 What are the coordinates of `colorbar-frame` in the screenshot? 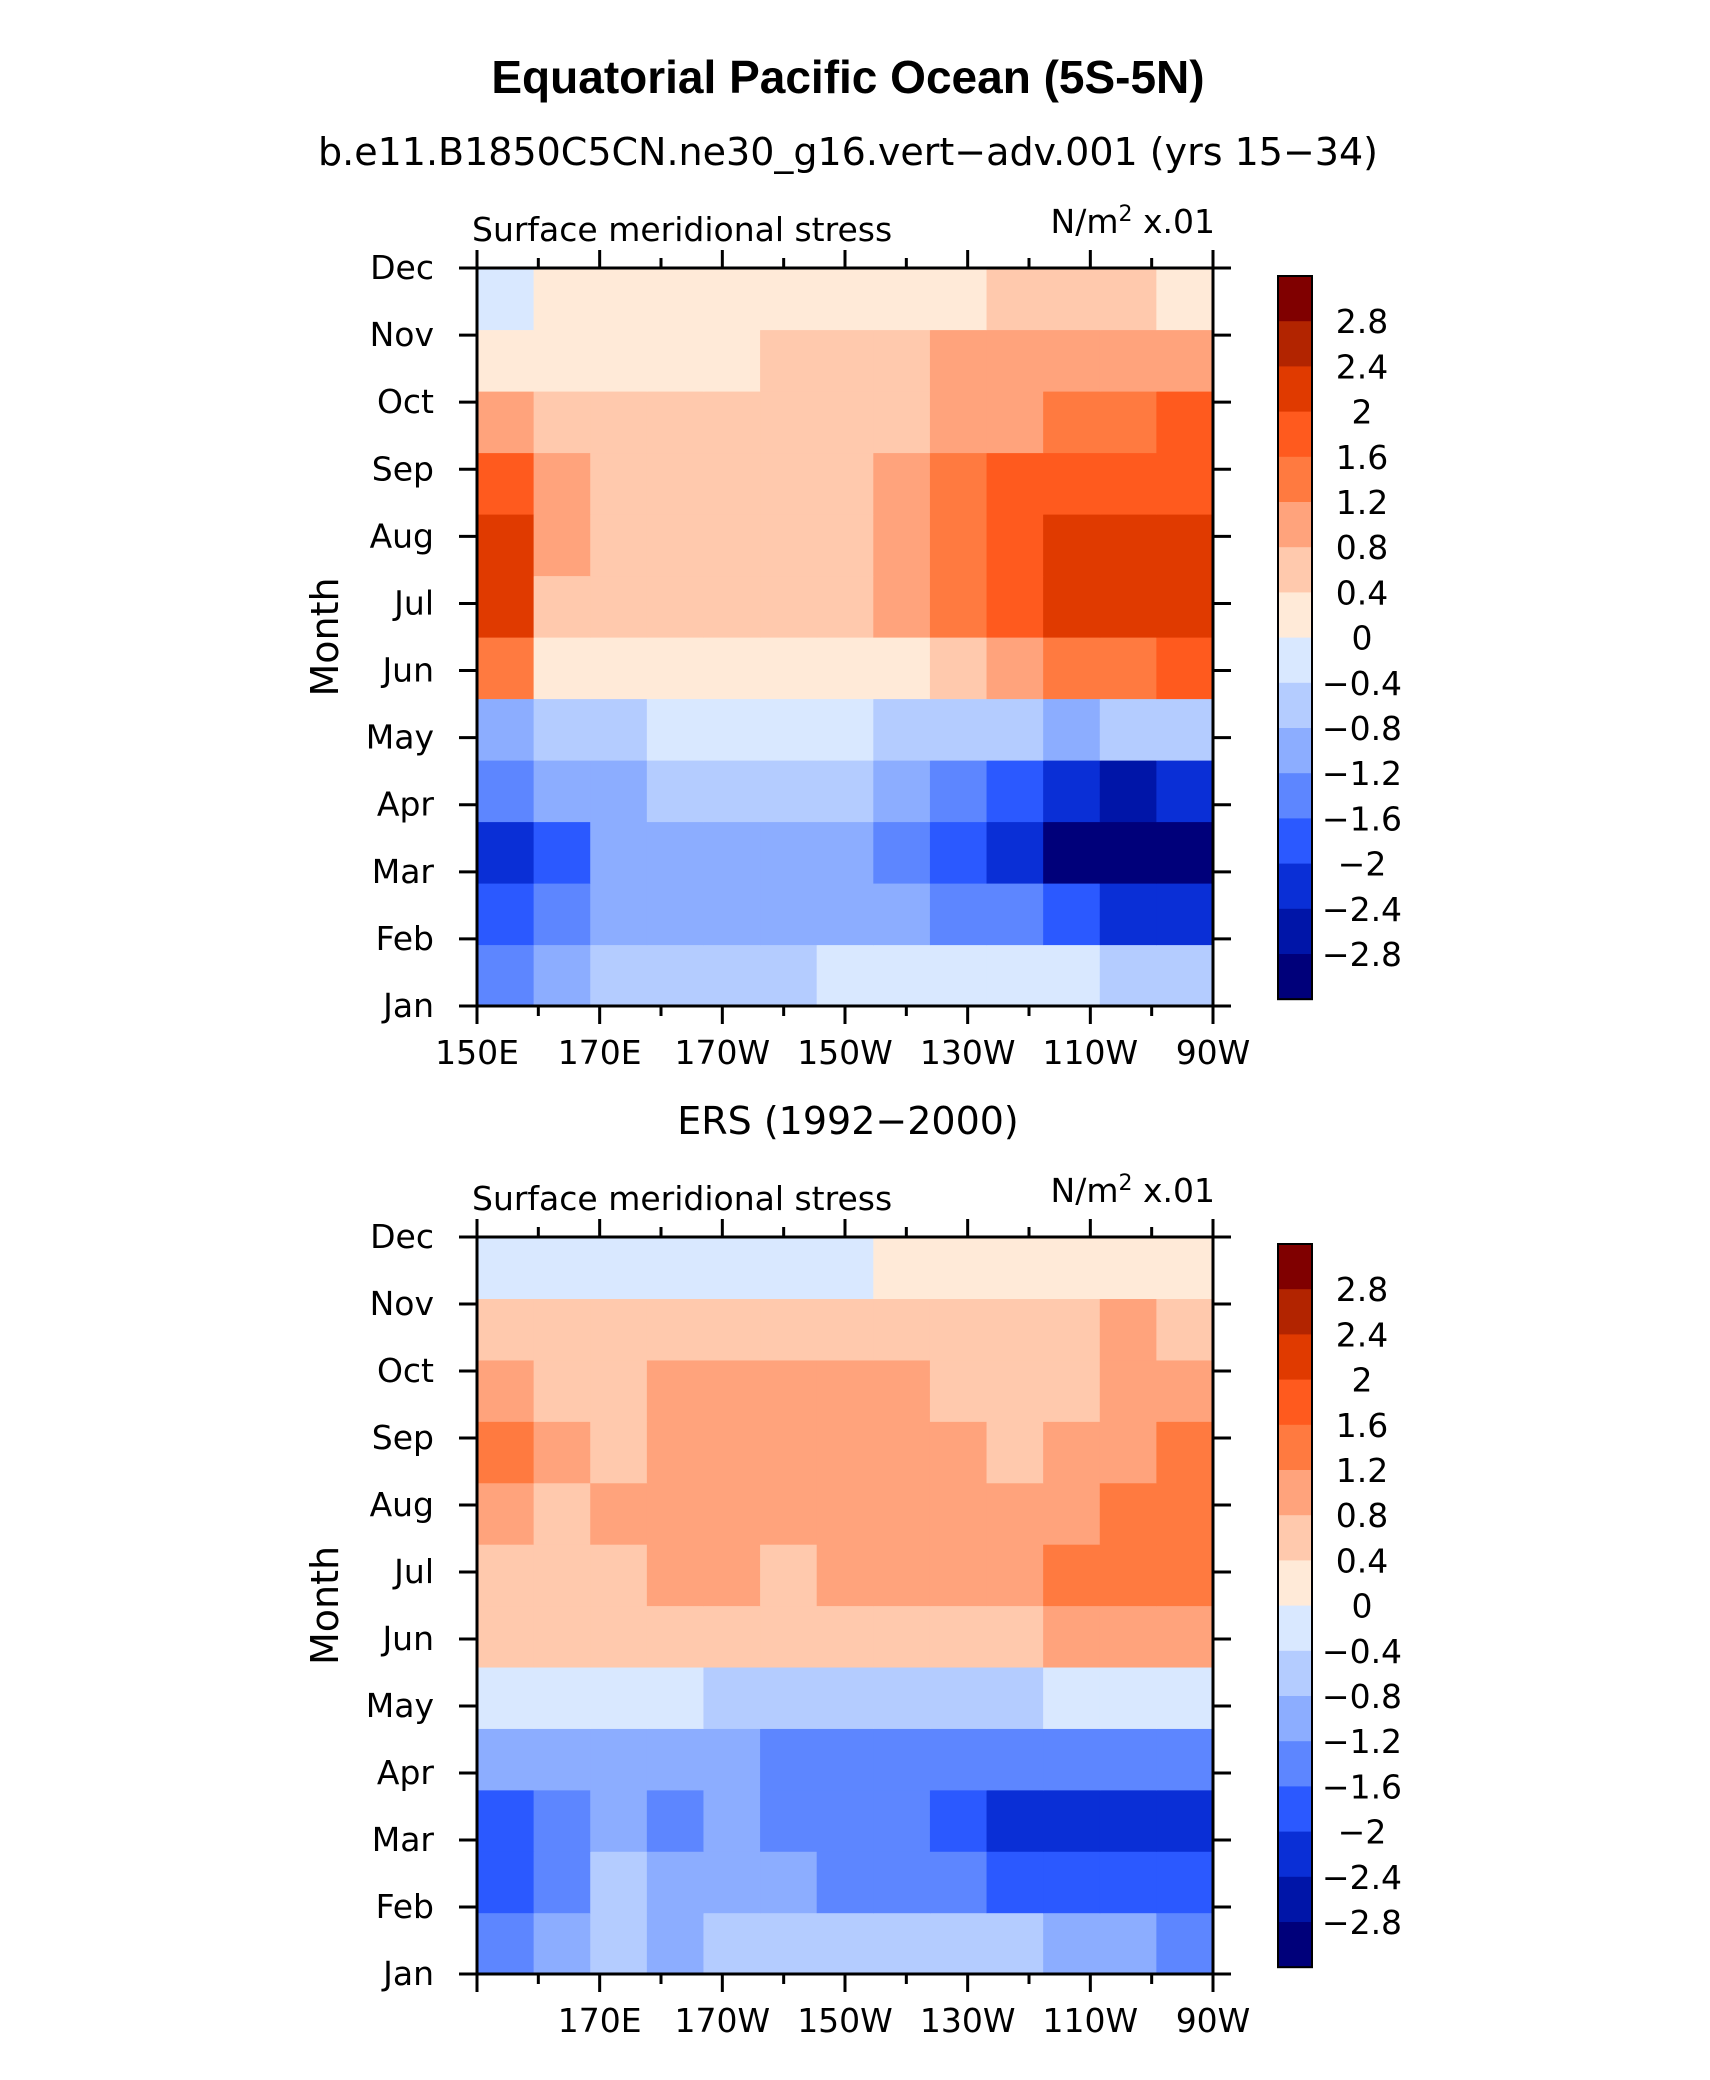 It's located at (1295, 638).